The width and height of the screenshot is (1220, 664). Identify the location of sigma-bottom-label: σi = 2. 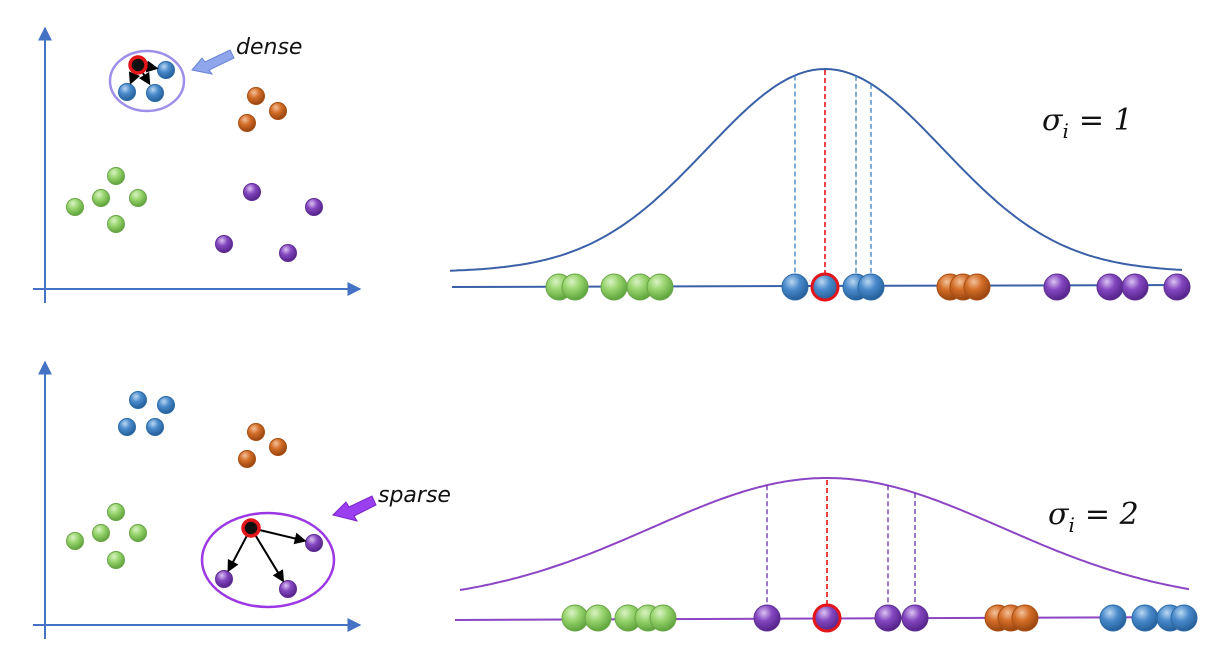
(1093, 517).